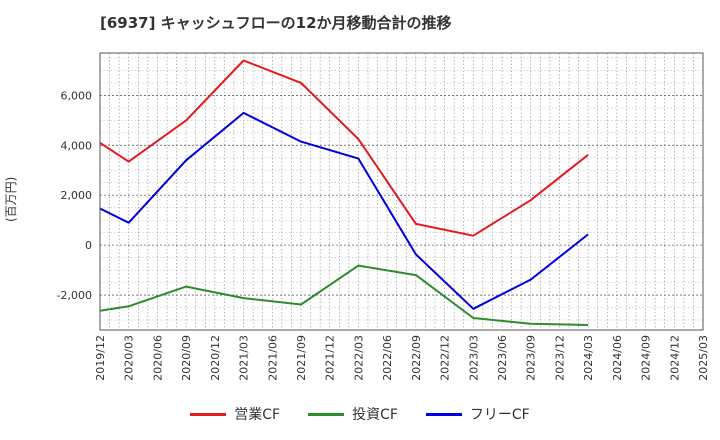 This screenshot has height=440, width=720. Describe the element at coordinates (77, 145) in the screenshot. I see `y-tick-label: 4,000` at that location.